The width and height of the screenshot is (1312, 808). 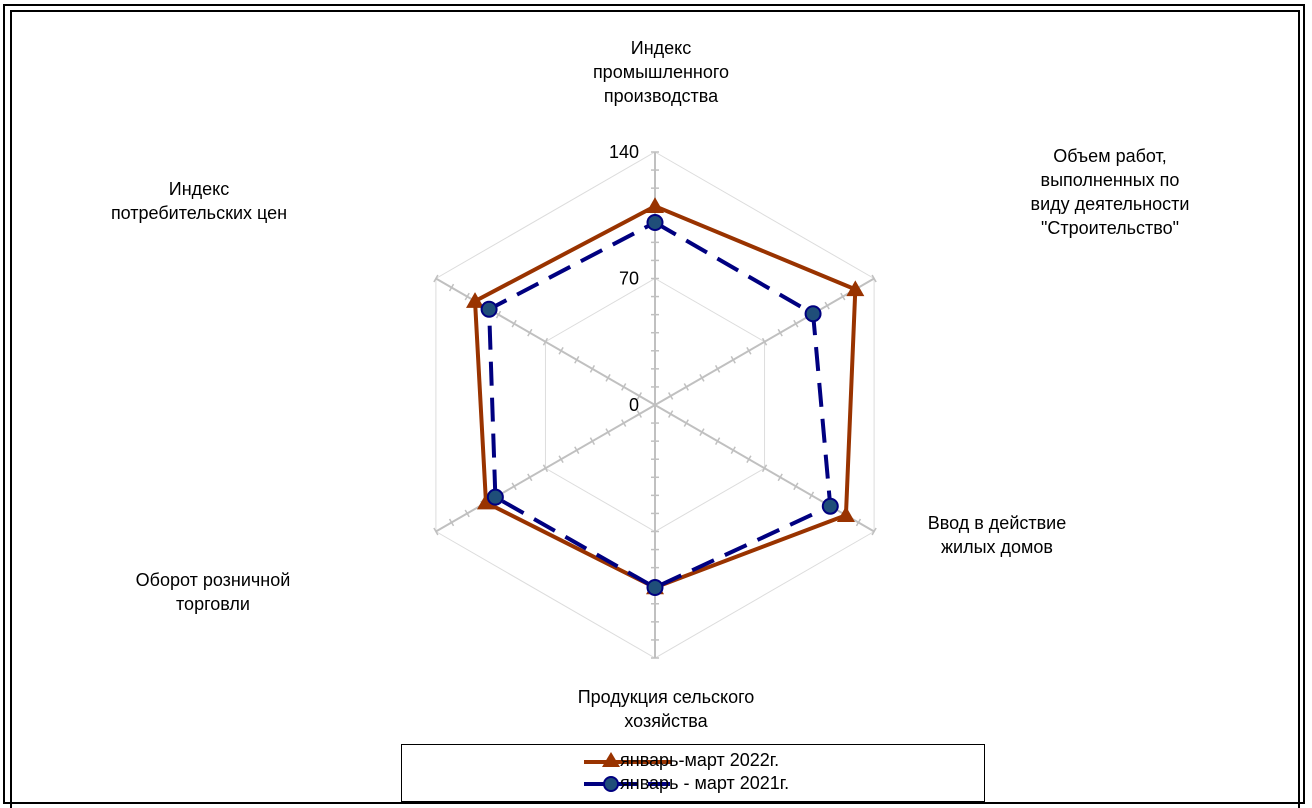 I want to click on legend-item-2022: январь-март 2022г., so click(x=693, y=760).